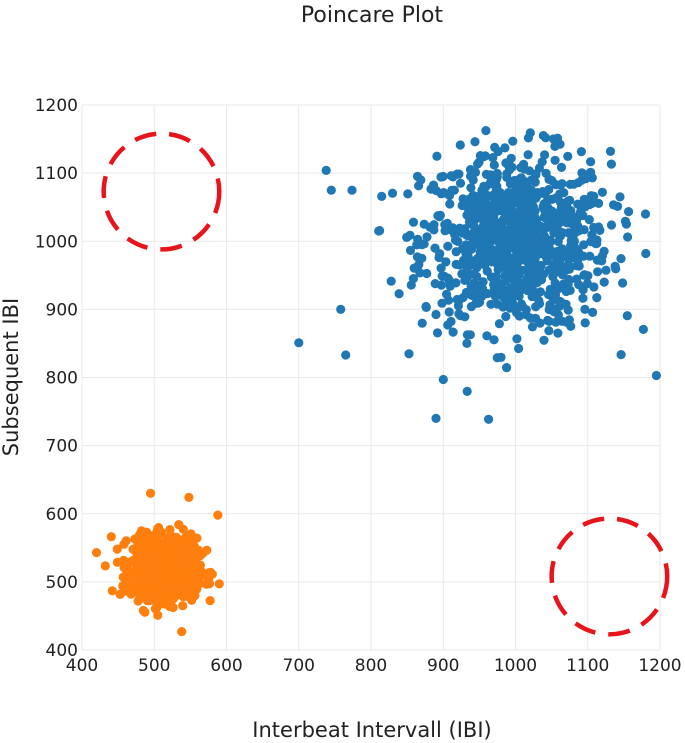 Image resolution: width=685 pixels, height=743 pixels. Describe the element at coordinates (62, 310) in the screenshot. I see `y-tick-label: 900` at that location.